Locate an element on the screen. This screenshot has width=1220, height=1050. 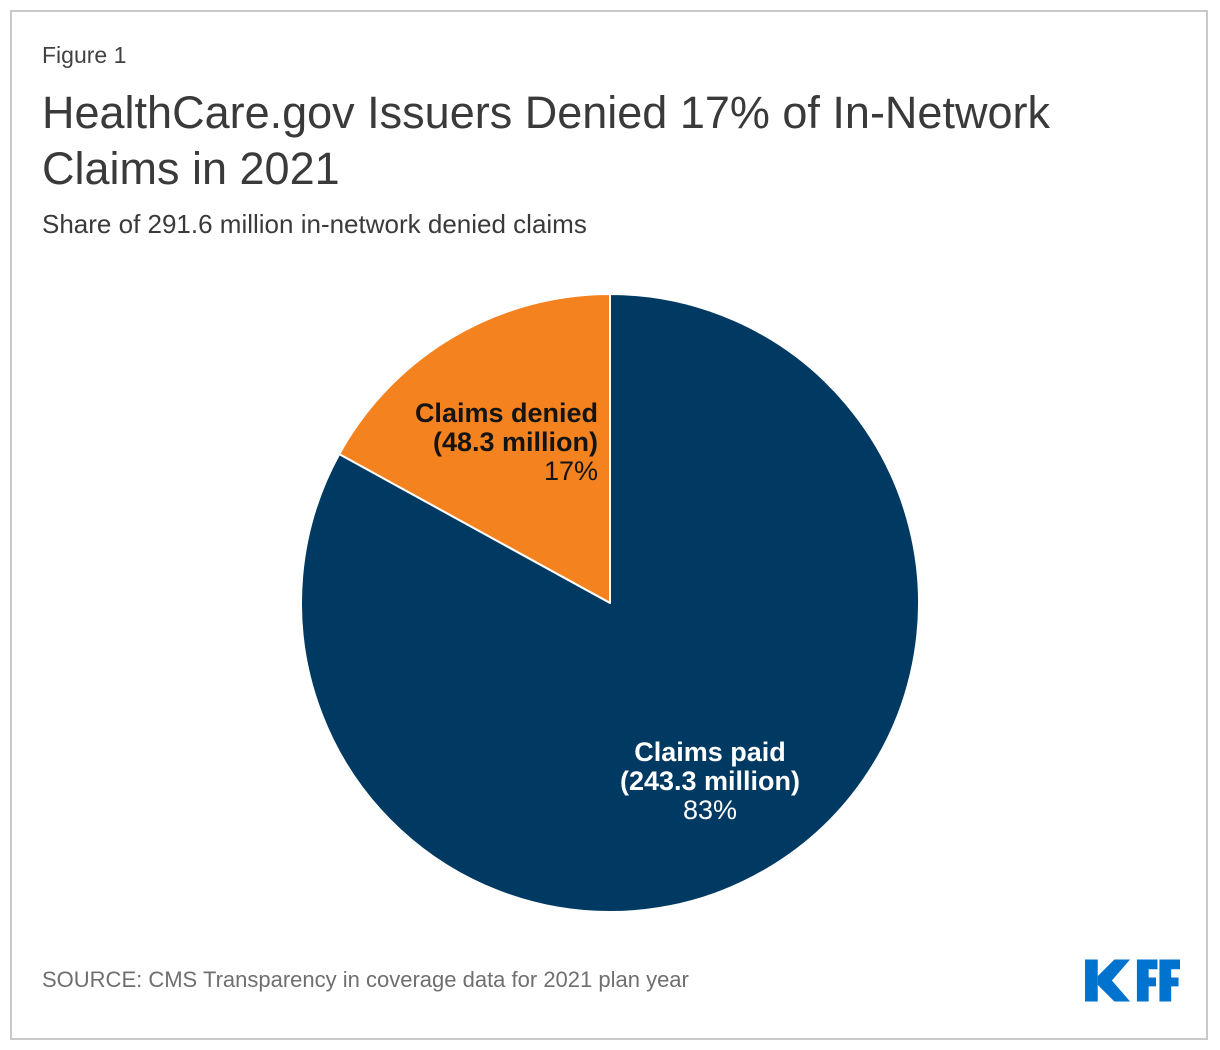
slice-denied-name: Claims denied is located at coordinates (506, 413).